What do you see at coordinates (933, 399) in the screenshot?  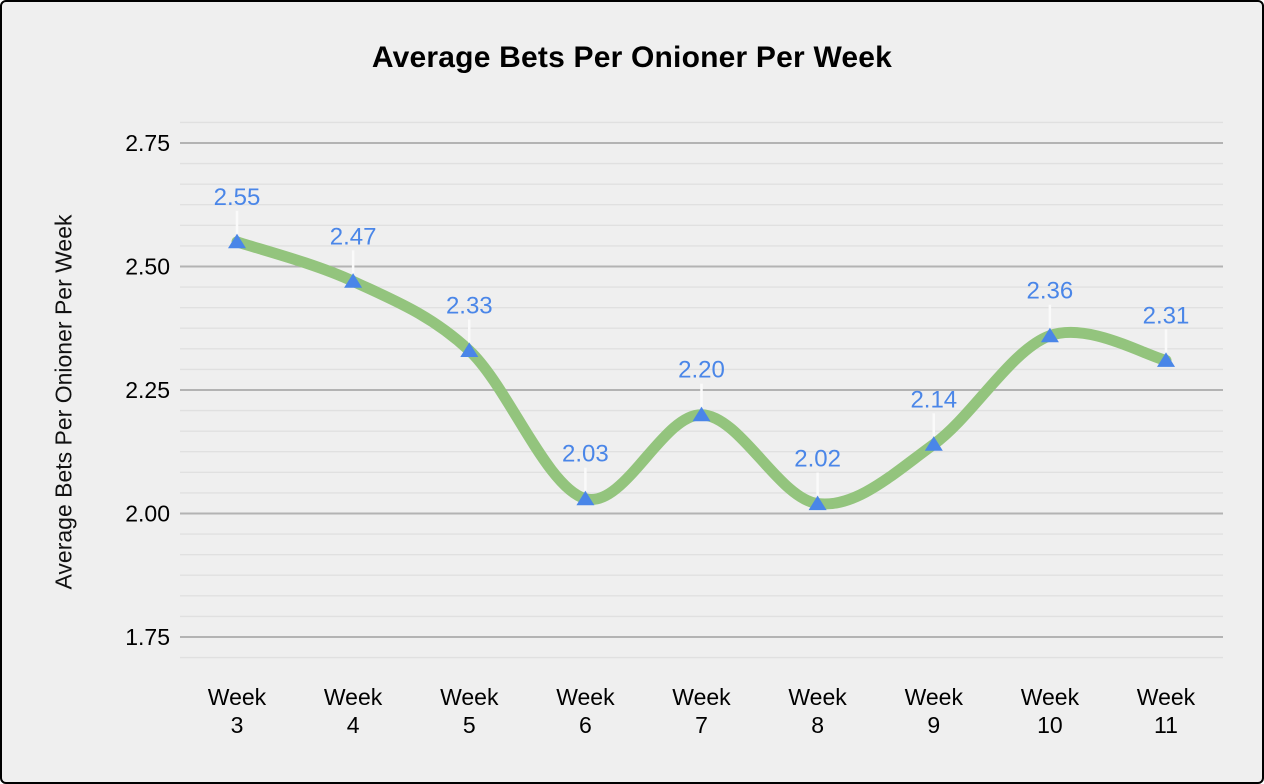 I see `data-label: 2.14` at bounding box center [933, 399].